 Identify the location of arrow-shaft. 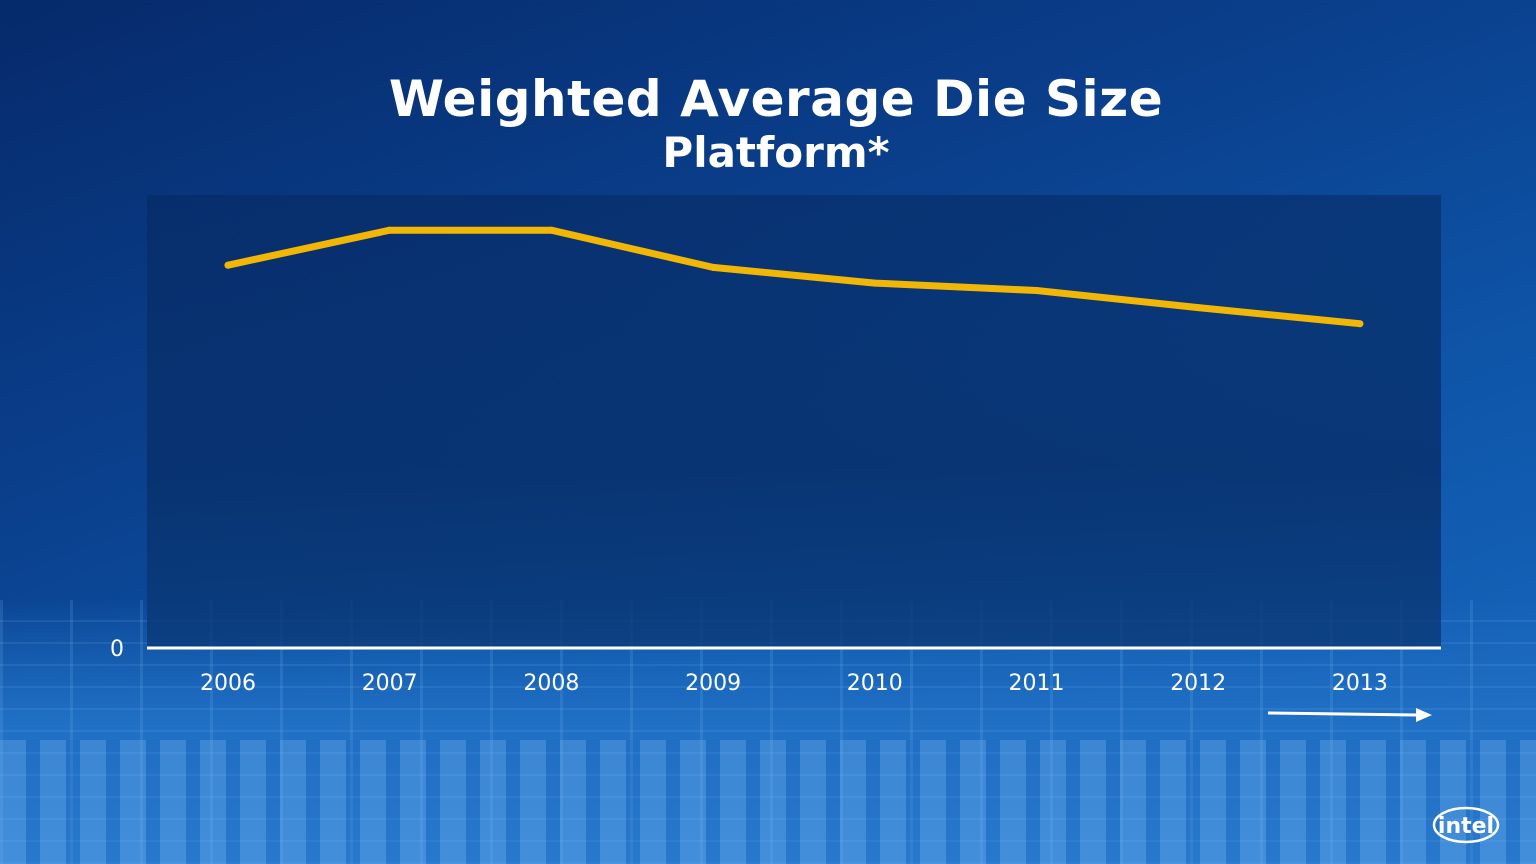
(1343, 714).